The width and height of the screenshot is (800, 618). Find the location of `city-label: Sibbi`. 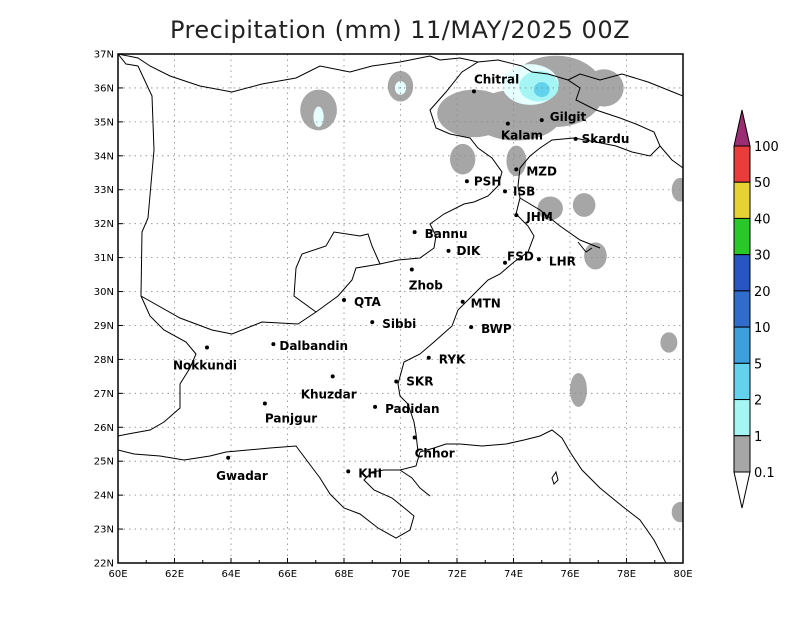

city-label: Sibbi is located at coordinates (399, 324).